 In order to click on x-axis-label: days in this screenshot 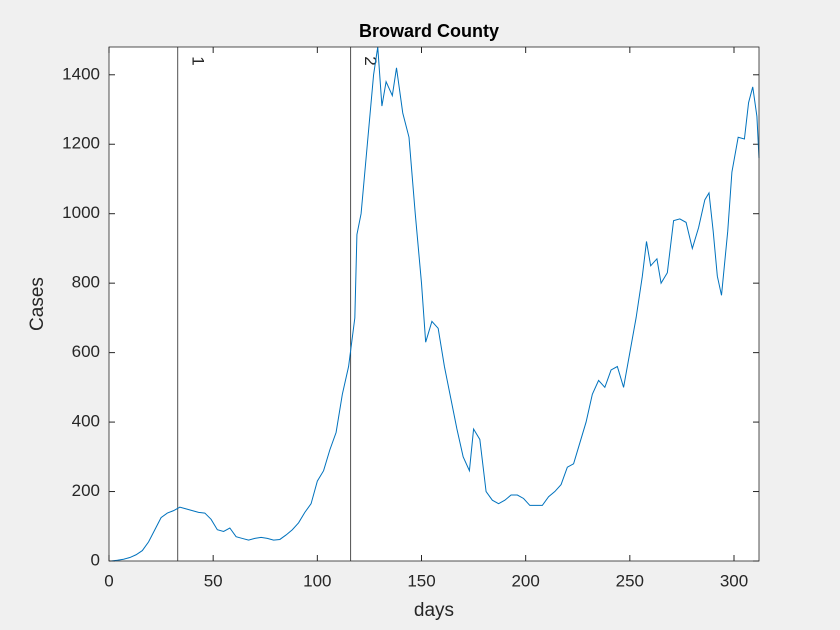, I will do `click(434, 610)`.